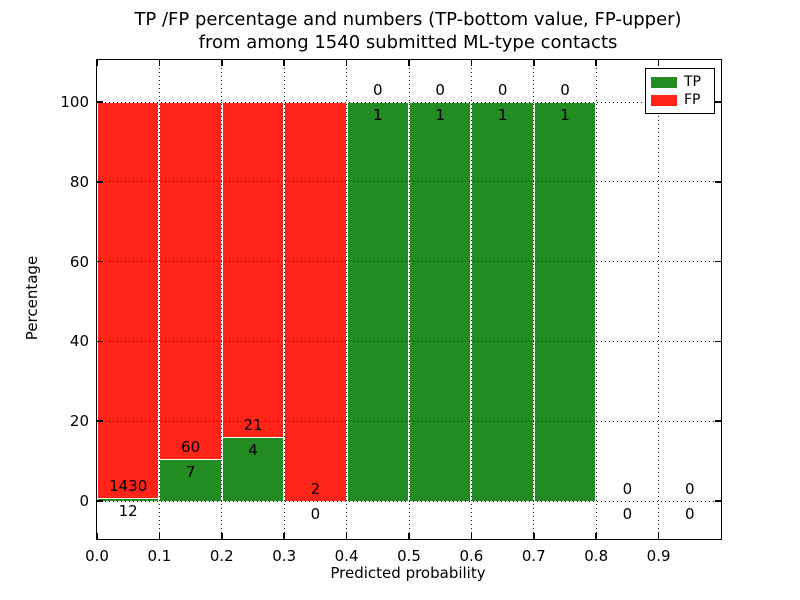  What do you see at coordinates (284, 556) in the screenshot?
I see `x-tick-label: 0.3` at bounding box center [284, 556].